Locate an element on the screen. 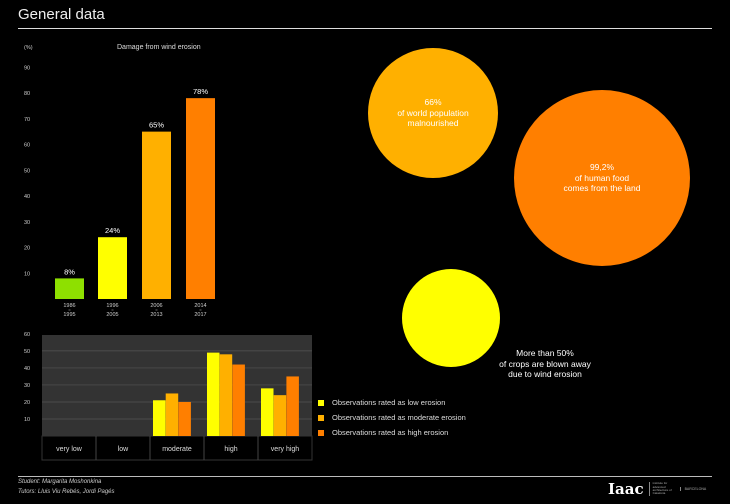 Image resolution: width=730 pixels, height=504 pixels. legend-label: Observations rated as high erosion is located at coordinates (390, 432).